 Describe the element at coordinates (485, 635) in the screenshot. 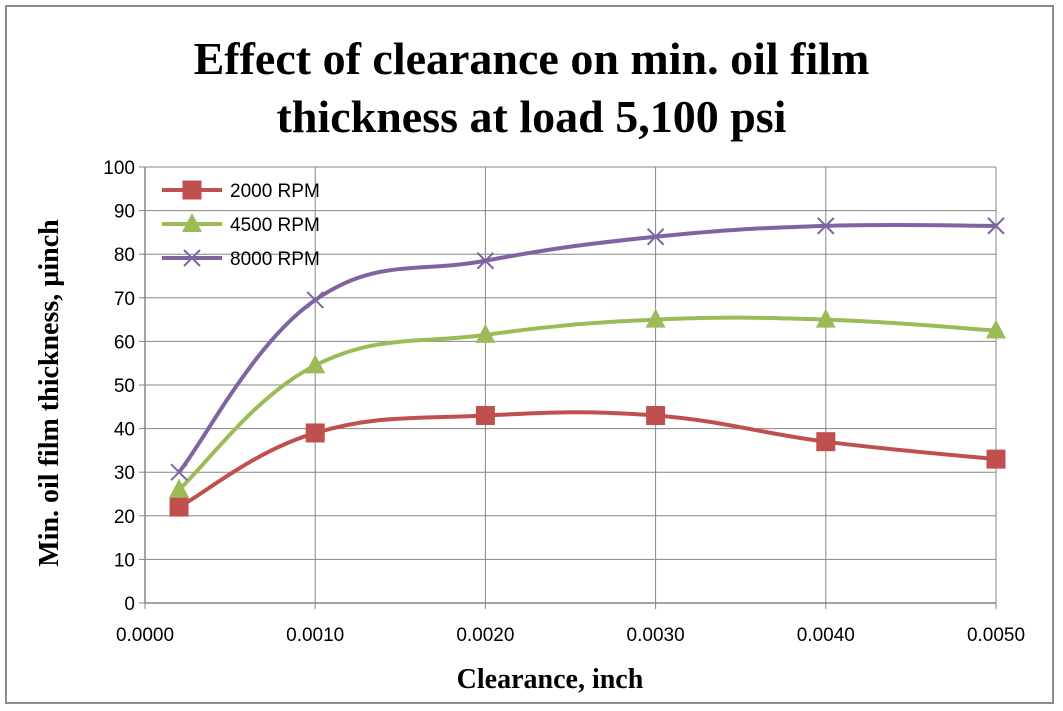

I see `x-tick-label: 0.0020` at that location.